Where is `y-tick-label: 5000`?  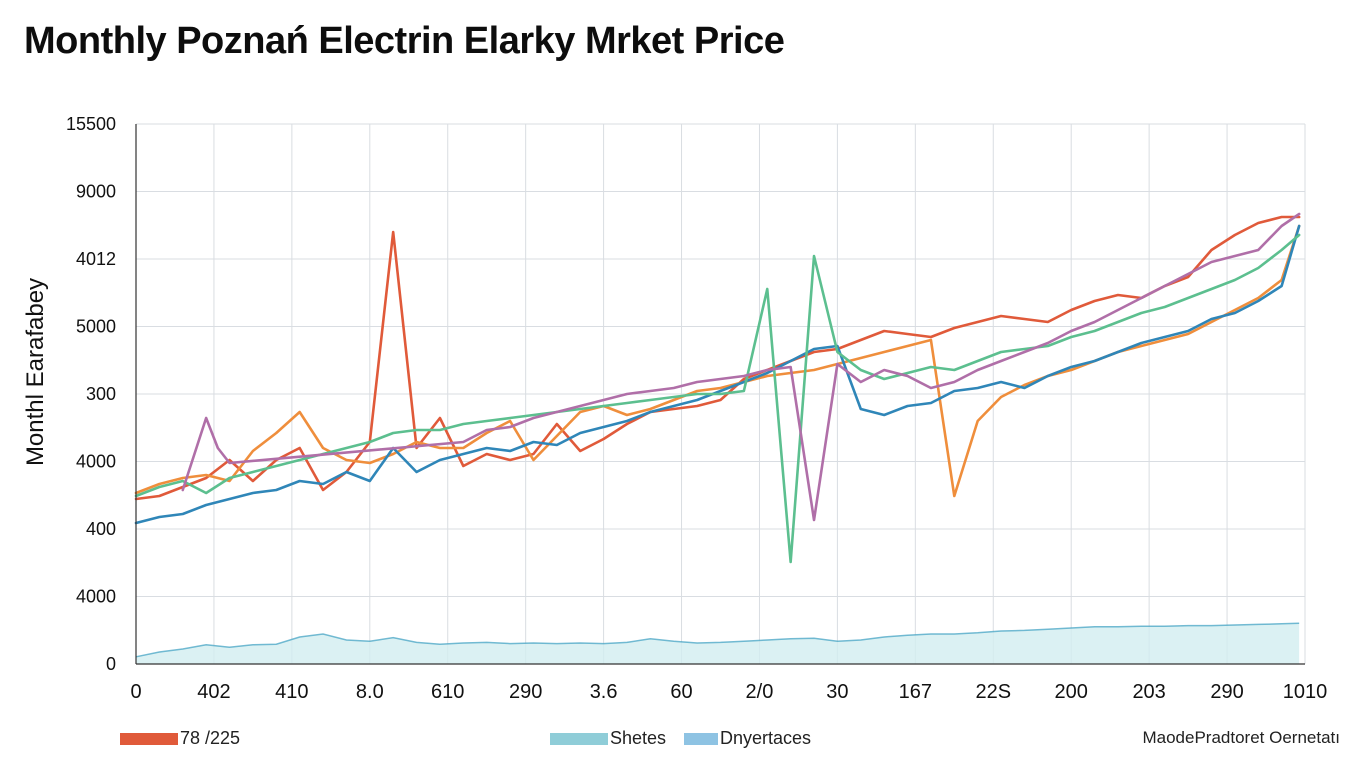
y-tick-label: 5000 is located at coordinates (96, 327).